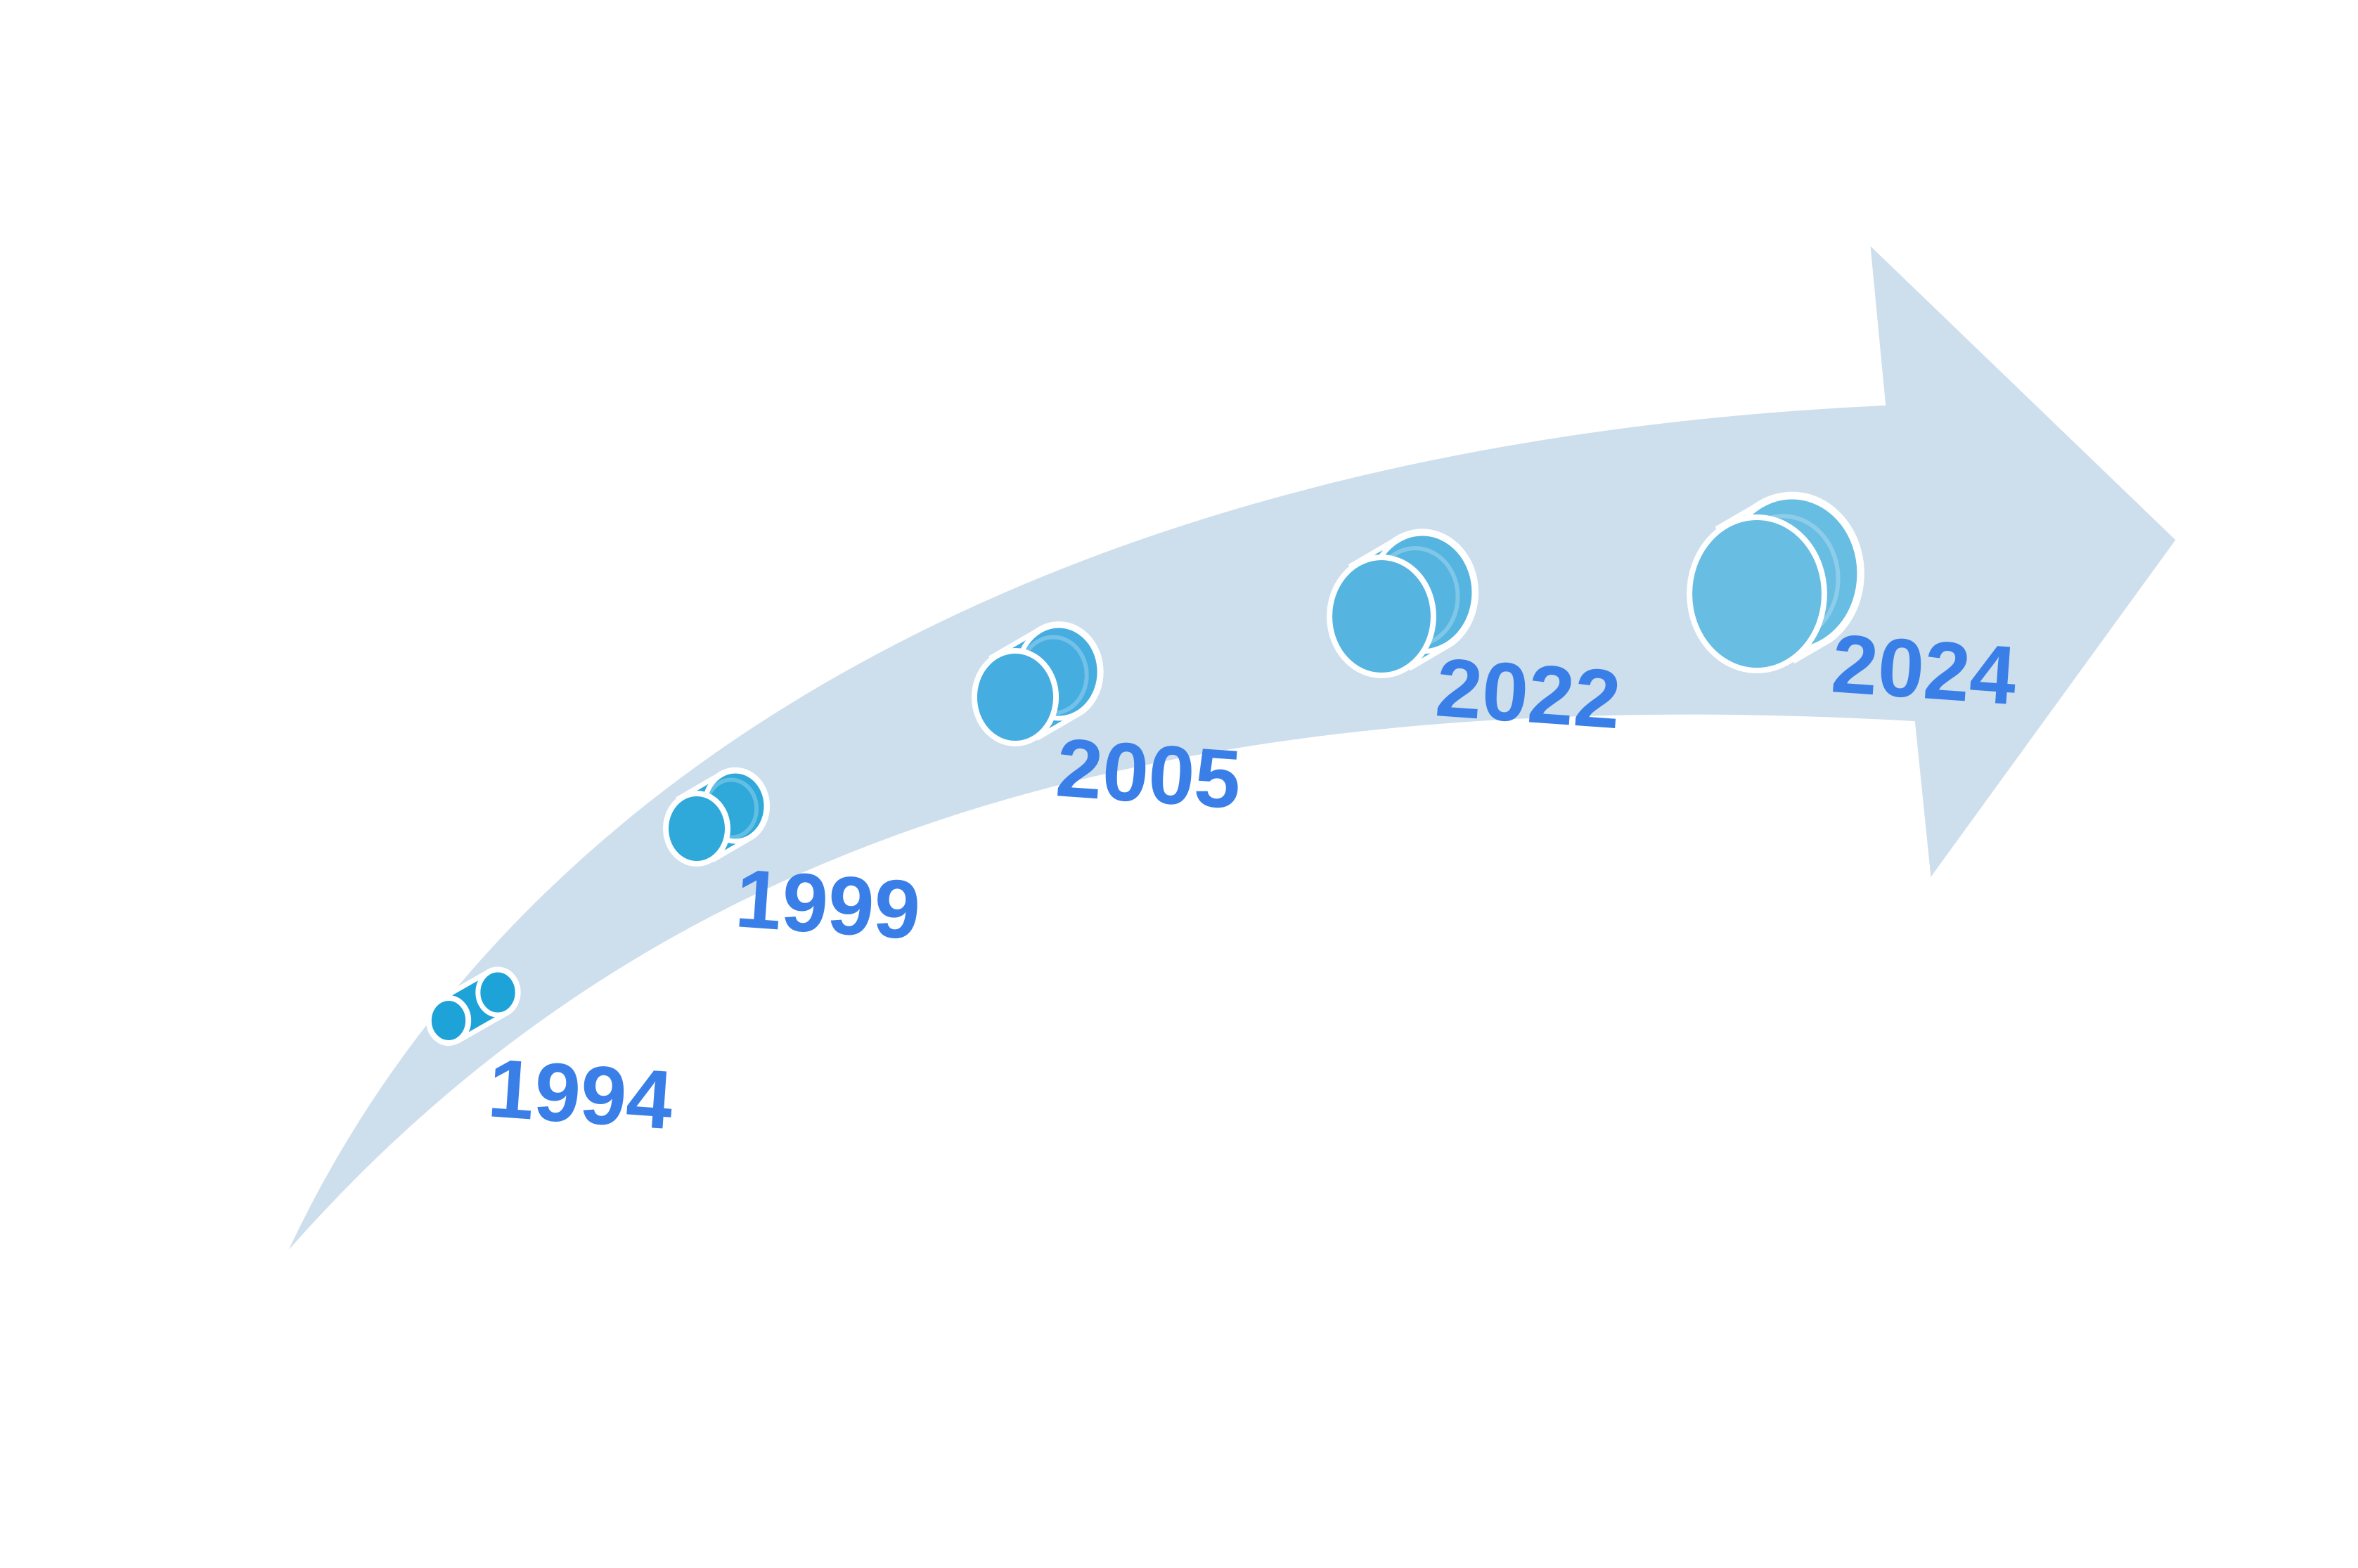 Image resolution: width=2358 pixels, height=1568 pixels. I want to click on milestone-1999: 1999, so click(793, 862).